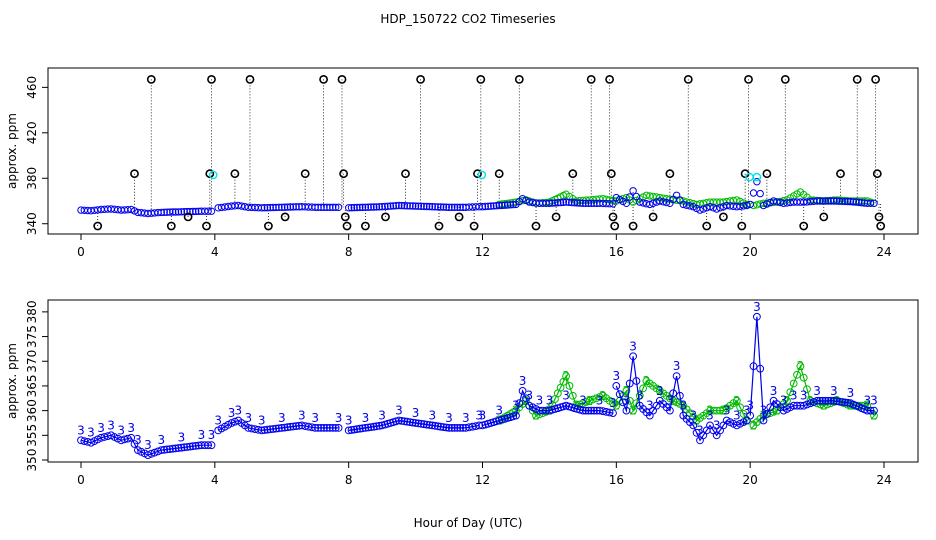 The width and height of the screenshot is (936, 540). What do you see at coordinates (757, 177) in the screenshot?
I see `top-cyan-flag` at bounding box center [757, 177].